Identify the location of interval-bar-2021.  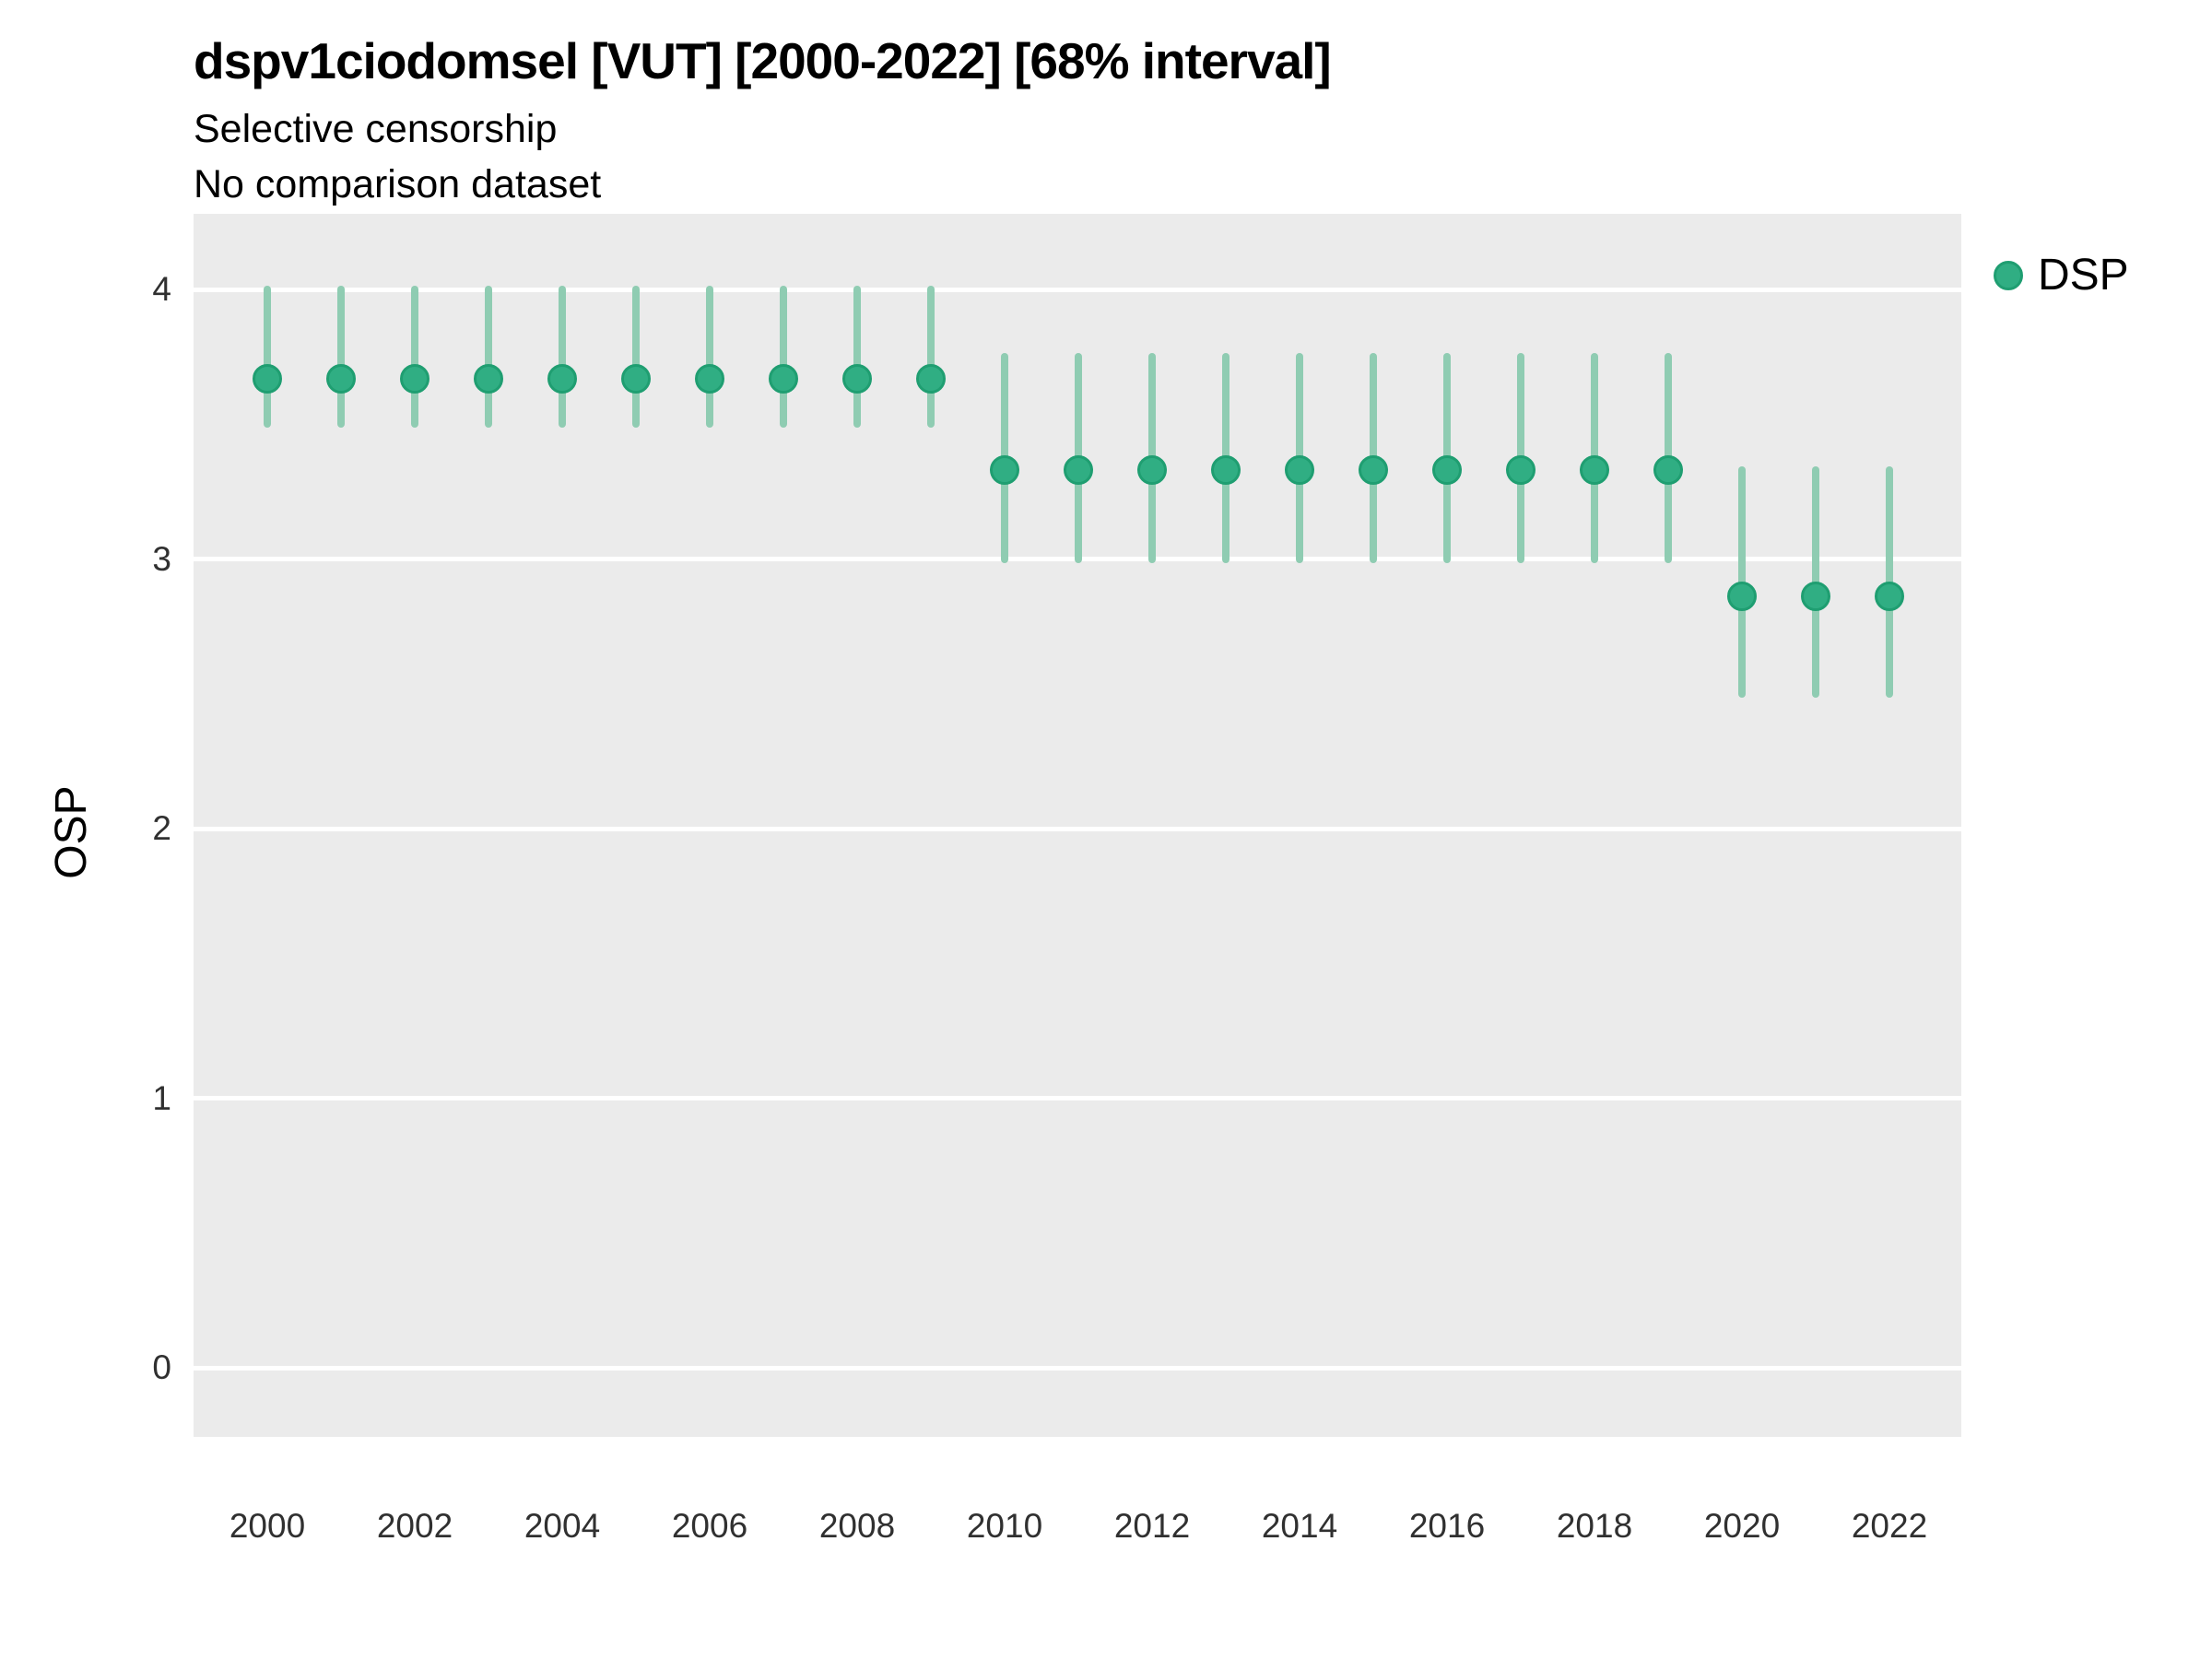
(1815, 581).